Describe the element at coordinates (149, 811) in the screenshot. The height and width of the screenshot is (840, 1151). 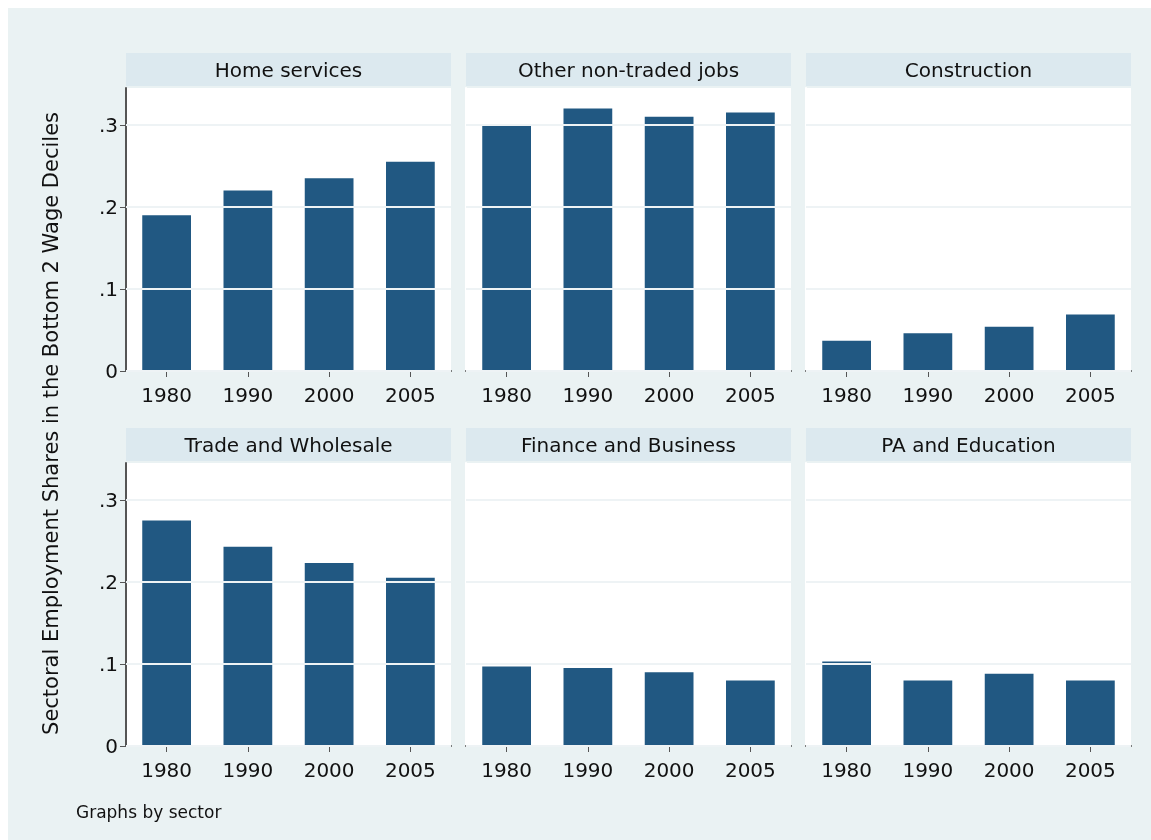
I see `text: Graphs by sector` at that location.